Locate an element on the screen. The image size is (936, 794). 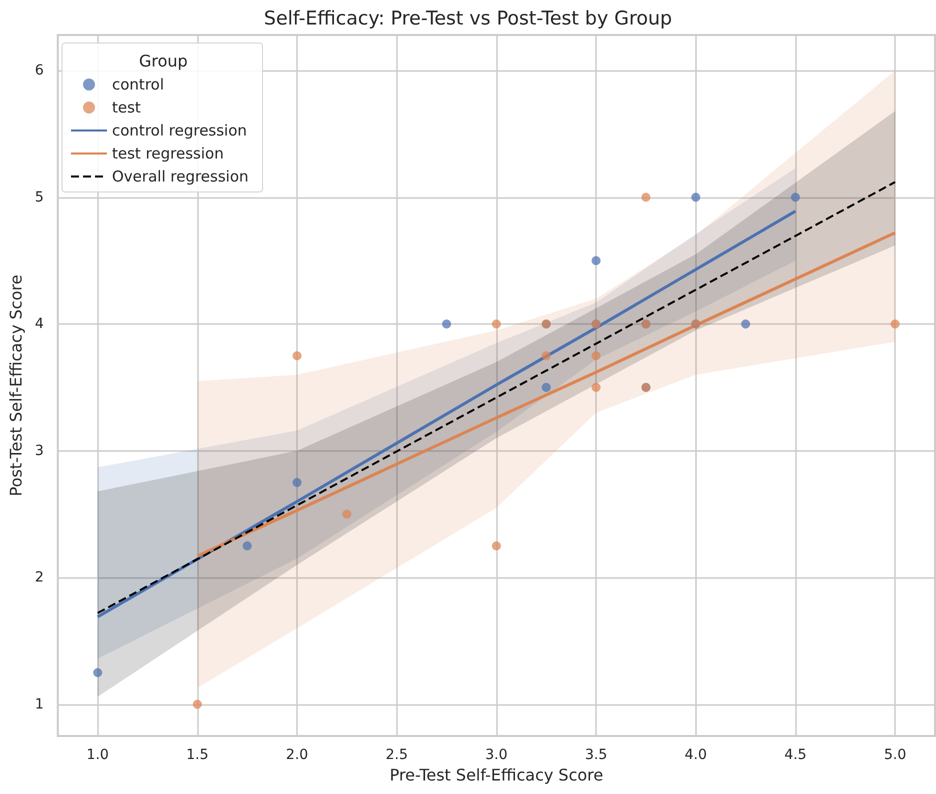
x-tick-label: 1.5 is located at coordinates (197, 755).